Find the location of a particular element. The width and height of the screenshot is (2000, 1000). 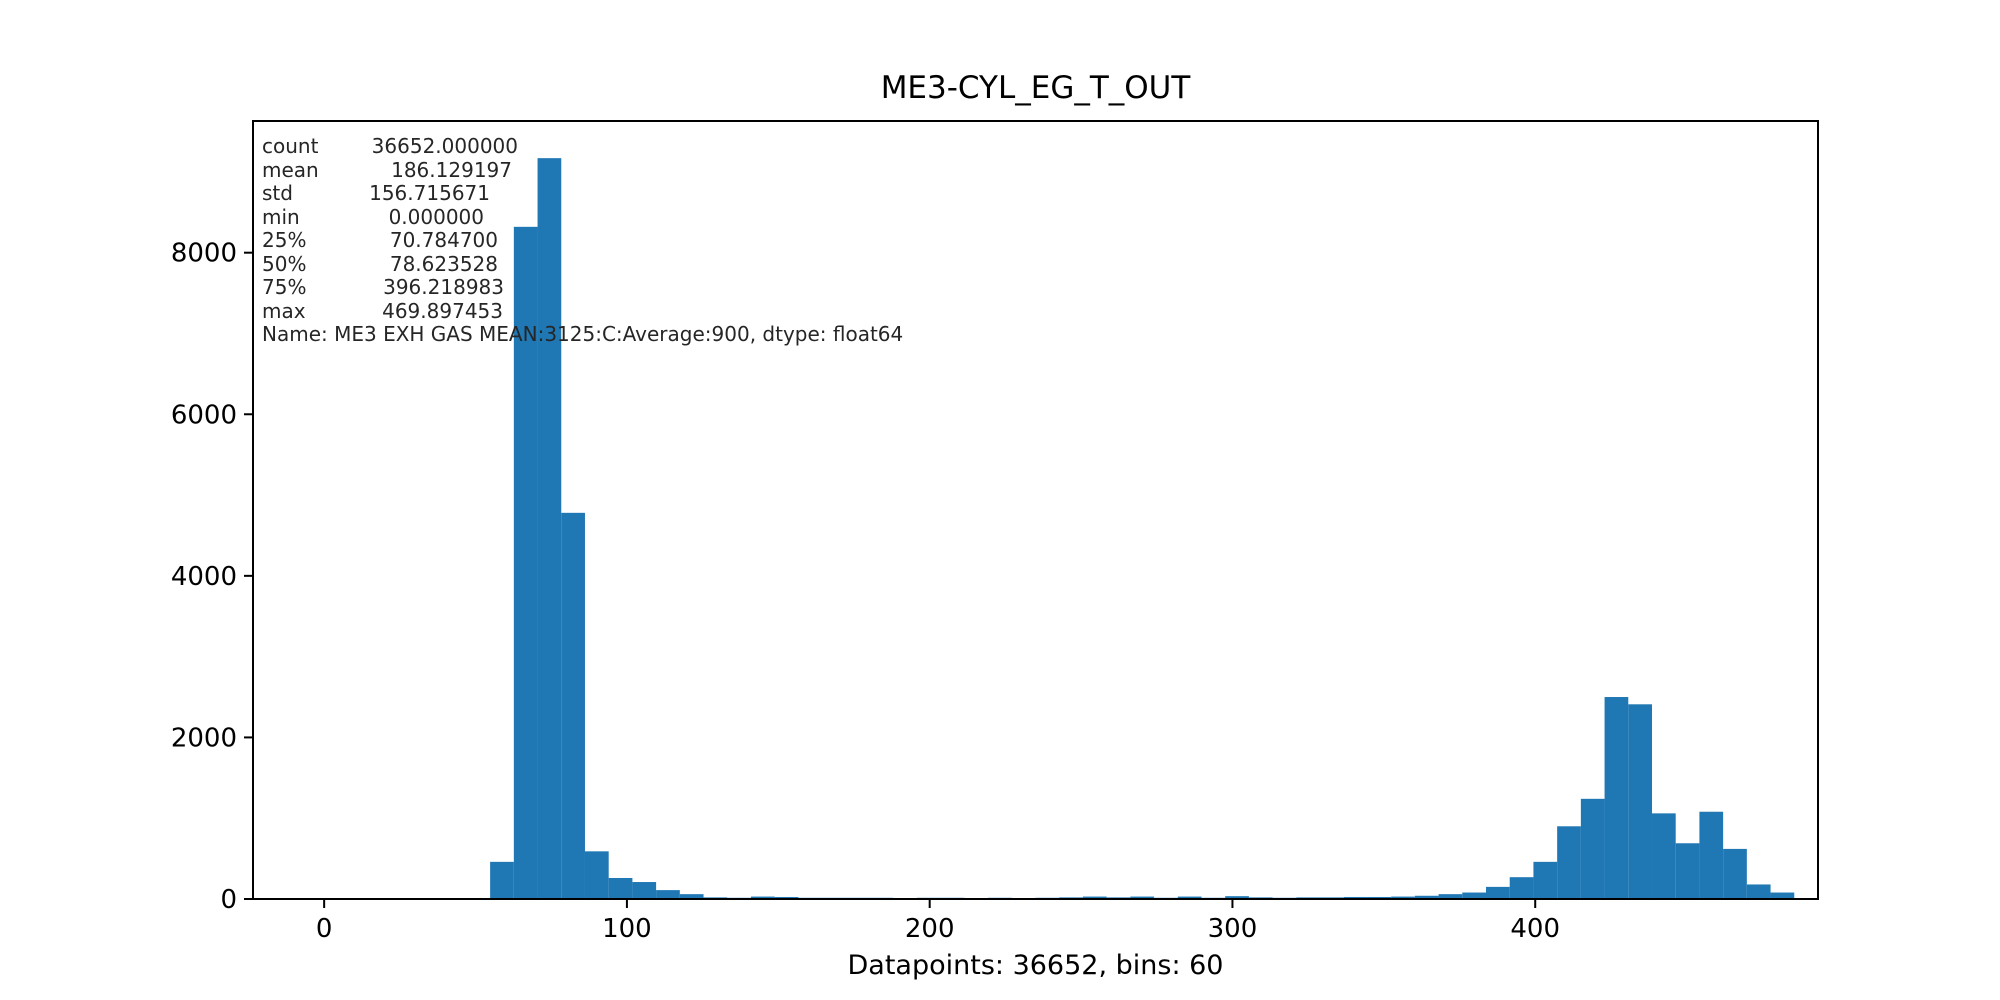

stats-row: count 36652.000000 is located at coordinates (582, 146).